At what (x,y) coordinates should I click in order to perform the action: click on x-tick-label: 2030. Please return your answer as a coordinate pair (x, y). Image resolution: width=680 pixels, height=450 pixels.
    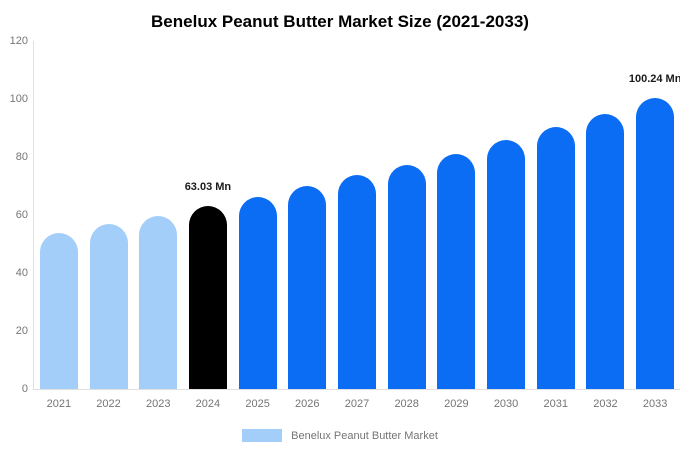
    Looking at the image, I should click on (506, 404).